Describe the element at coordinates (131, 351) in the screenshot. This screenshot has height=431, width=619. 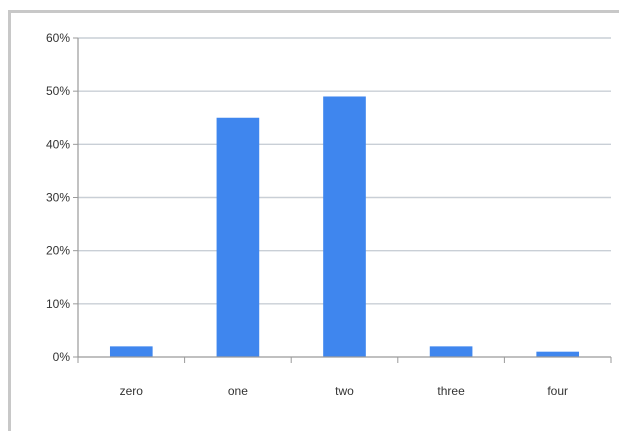
I see `bar-zero` at that location.